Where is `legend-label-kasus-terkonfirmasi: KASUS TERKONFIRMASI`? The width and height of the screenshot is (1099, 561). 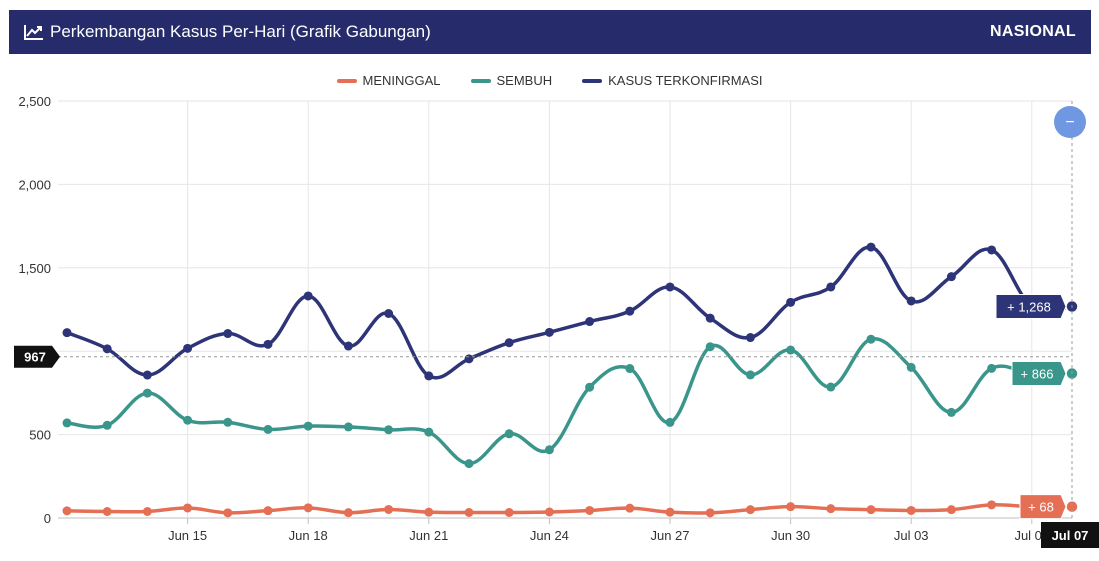 legend-label-kasus-terkonfirmasi: KASUS TERKONFIRMASI is located at coordinates (685, 80).